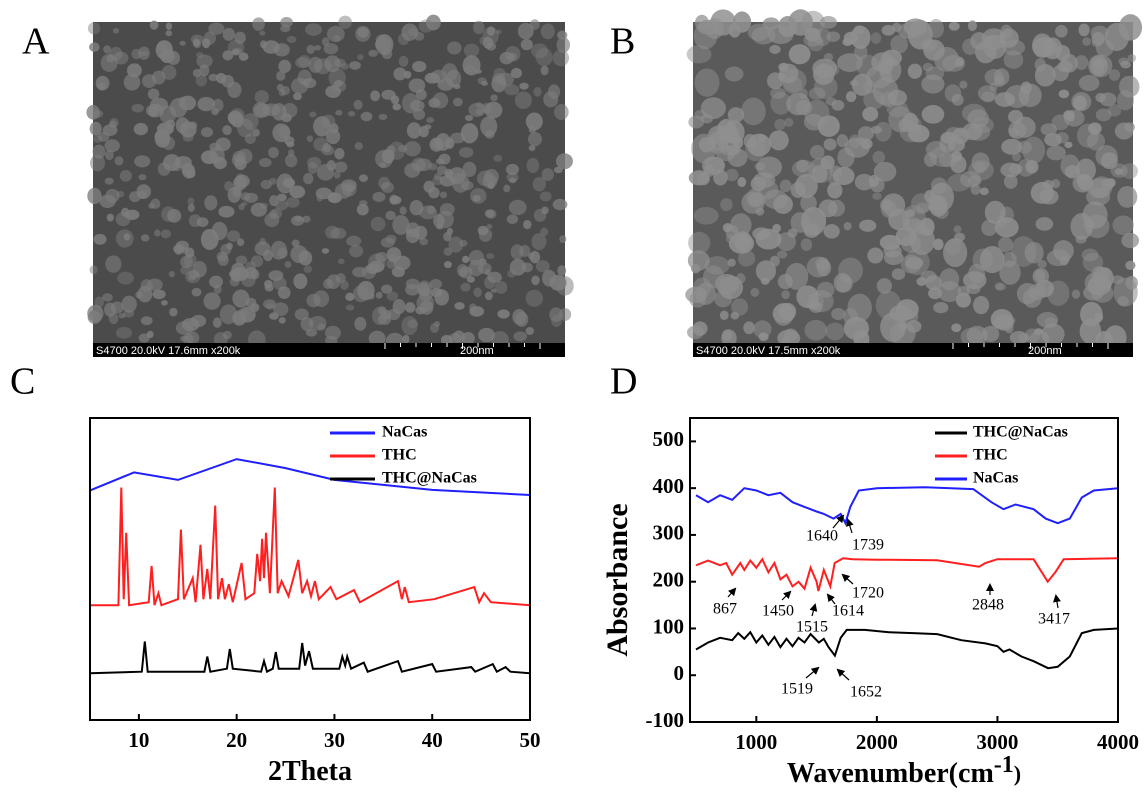 The image size is (1146, 792). What do you see at coordinates (429, 478) in the screenshot?
I see `legend-label: THC@NaCas` at bounding box center [429, 478].